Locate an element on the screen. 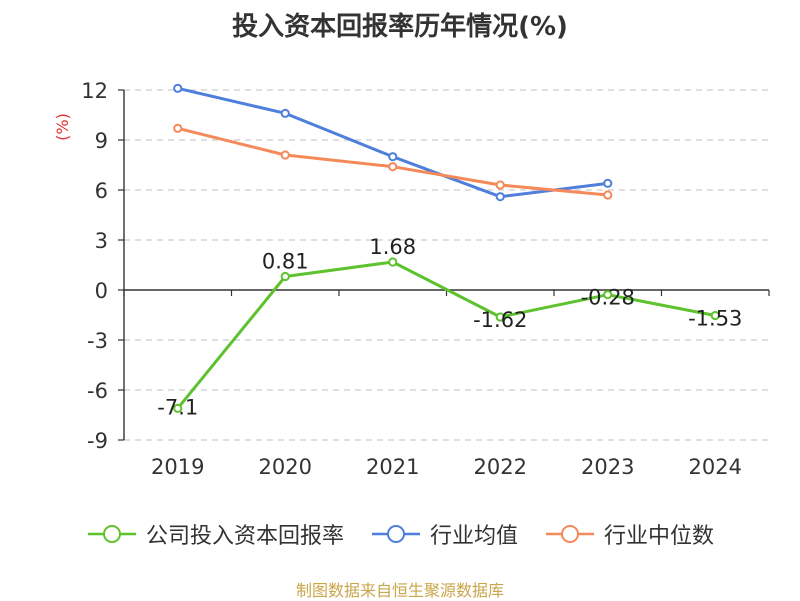 The height and width of the screenshot is (601, 800). legend-label: 行业均值 is located at coordinates (473, 536).